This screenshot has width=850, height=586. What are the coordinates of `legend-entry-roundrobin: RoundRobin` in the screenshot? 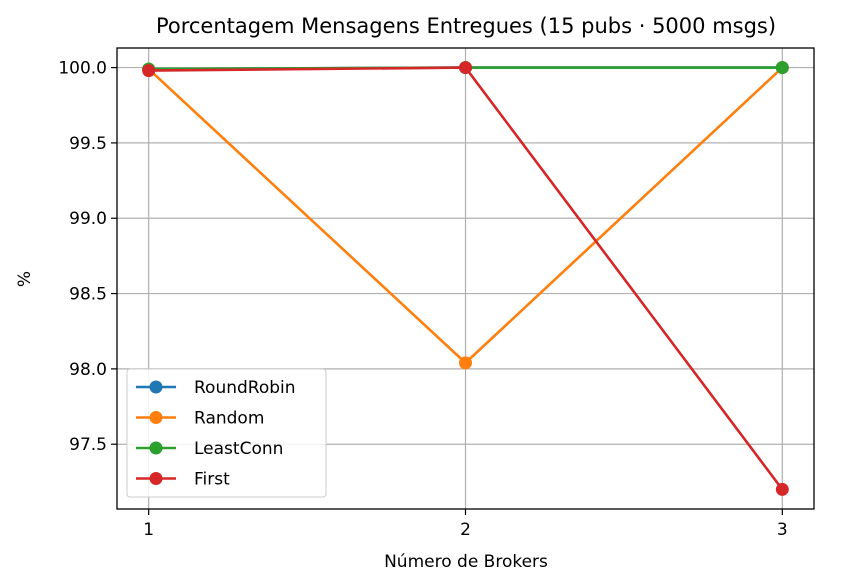 It's located at (216, 388).